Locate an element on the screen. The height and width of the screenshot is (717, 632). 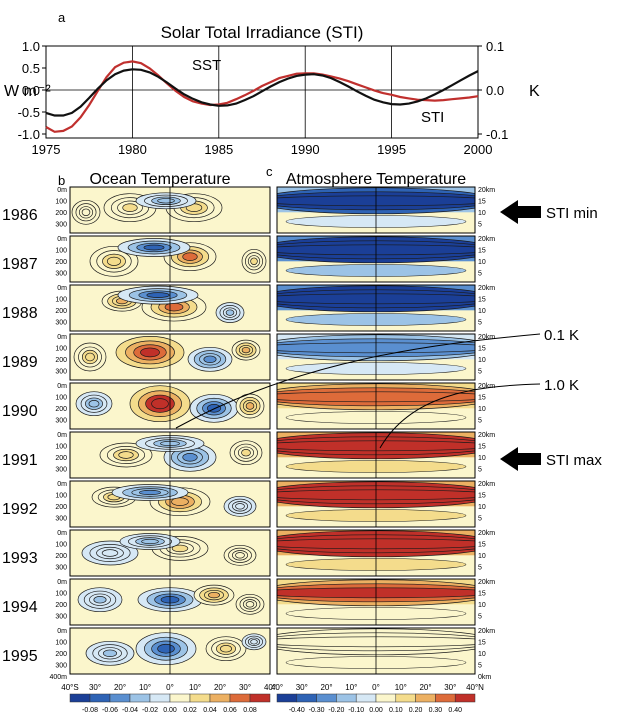
atmosphere-heatmap-1988: 20km 15 10 5 is located at coordinates (385, 308).